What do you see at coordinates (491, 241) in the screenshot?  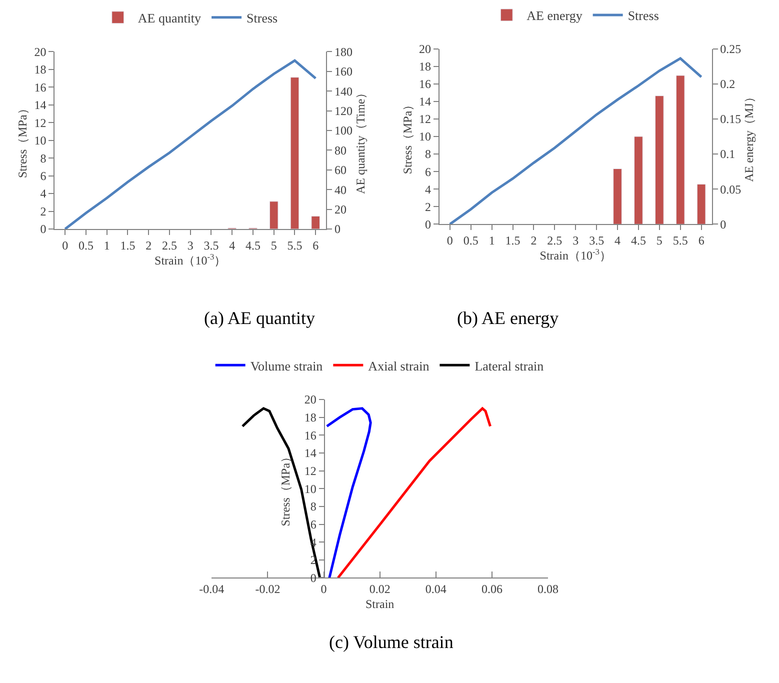 I see `x-tick-label: 1` at bounding box center [491, 241].